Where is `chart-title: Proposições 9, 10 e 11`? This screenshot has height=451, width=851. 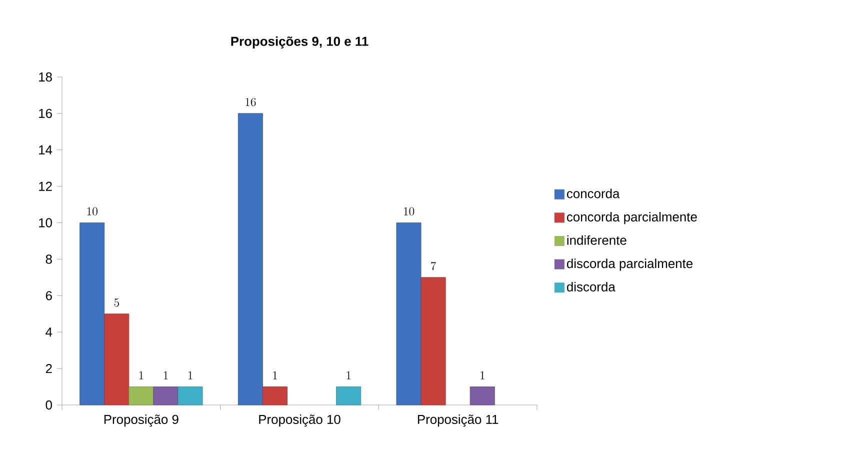 chart-title: Proposições 9, 10 e 11 is located at coordinates (299, 42).